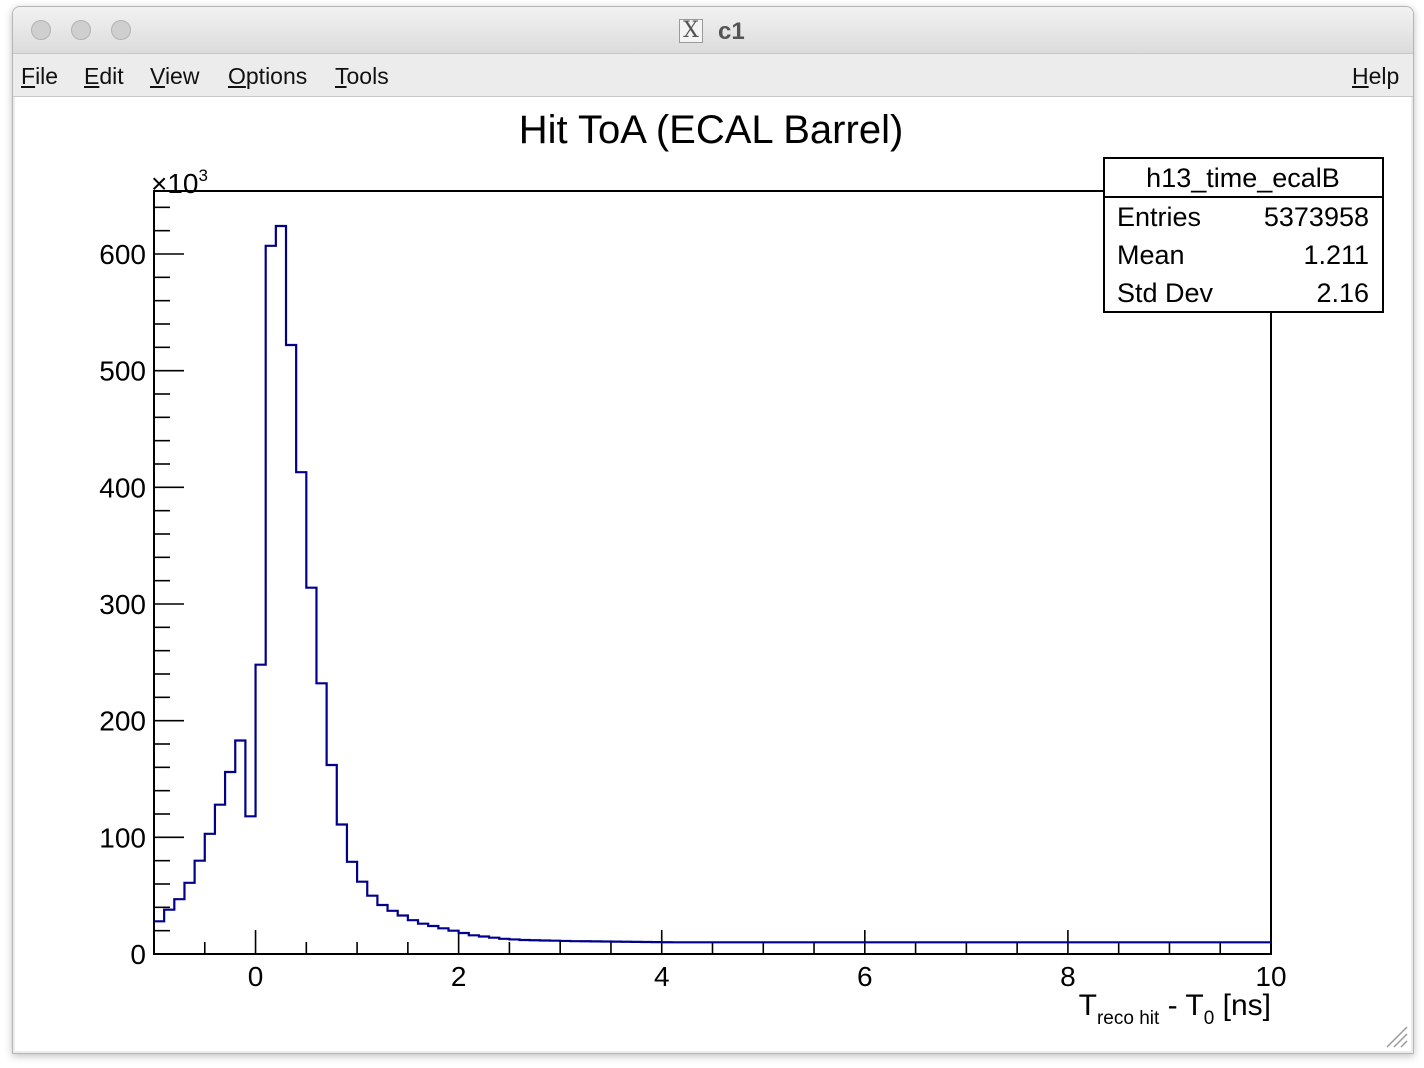  What do you see at coordinates (1243, 178) in the screenshot?
I see `stats-title: h13_time_ecalB` at bounding box center [1243, 178].